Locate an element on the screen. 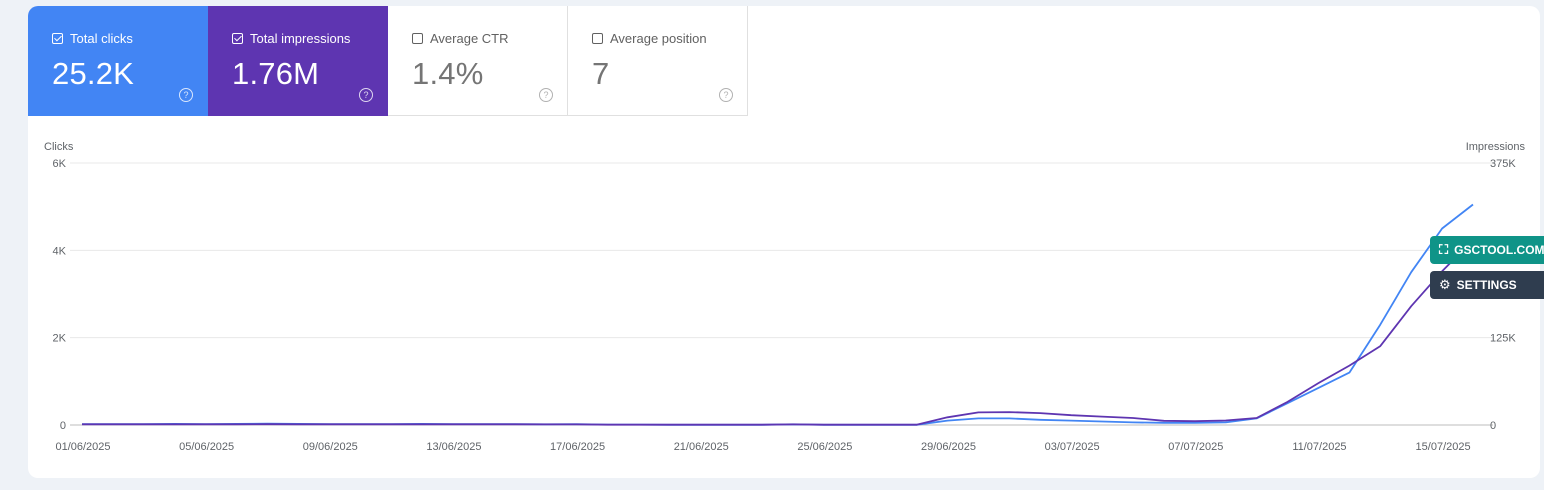 This screenshot has width=1544, height=490. y-left-tick-label: 0 is located at coordinates (63, 426).